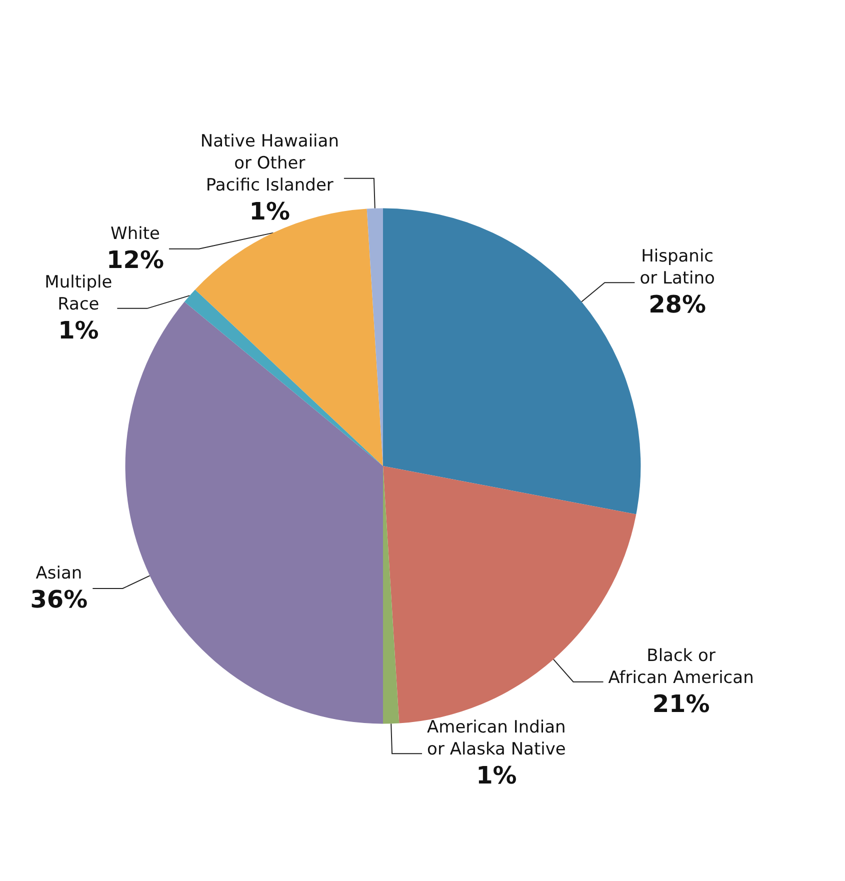 This screenshot has height=881, width=845. Describe the element at coordinates (681, 704) in the screenshot. I see `data-label: 21%` at that location.